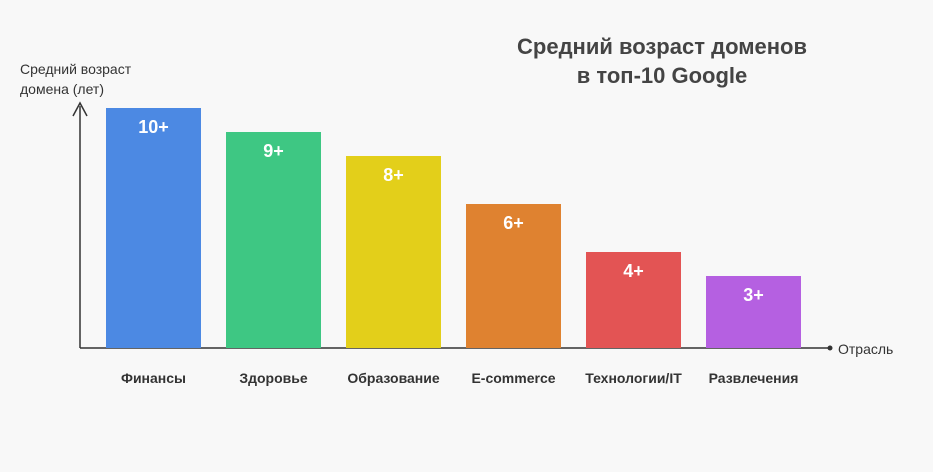 The image size is (933, 472). Describe the element at coordinates (62, 89) in the screenshot. I see `y-axis-label-line-2: домена (лет)` at that location.